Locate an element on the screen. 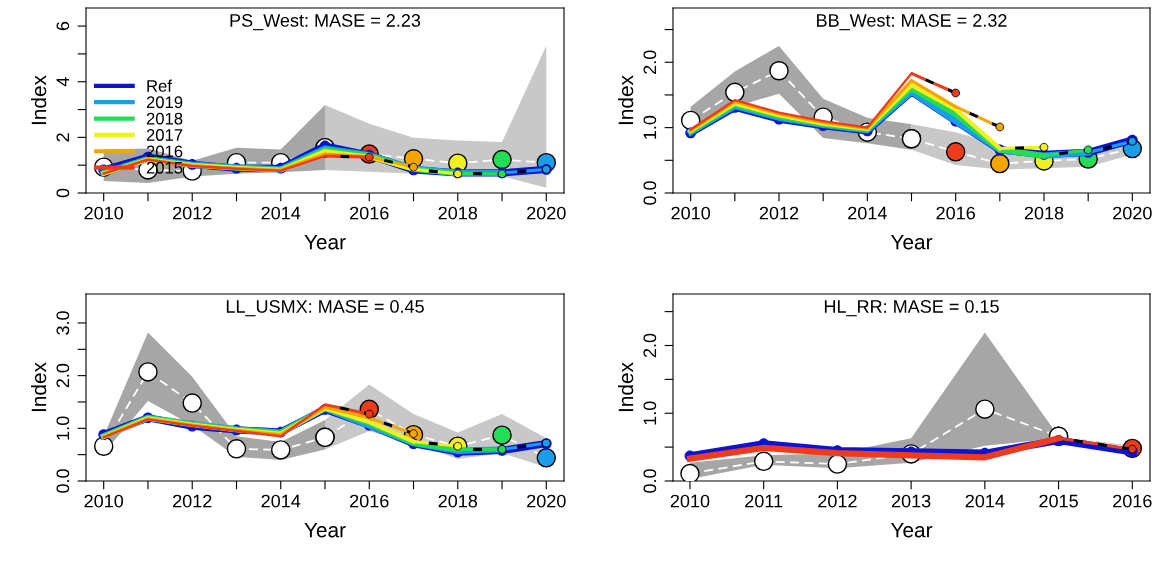 The image size is (1171, 568). chart-title: LL_USMX: MASE = 0.45 is located at coordinates (325, 308).